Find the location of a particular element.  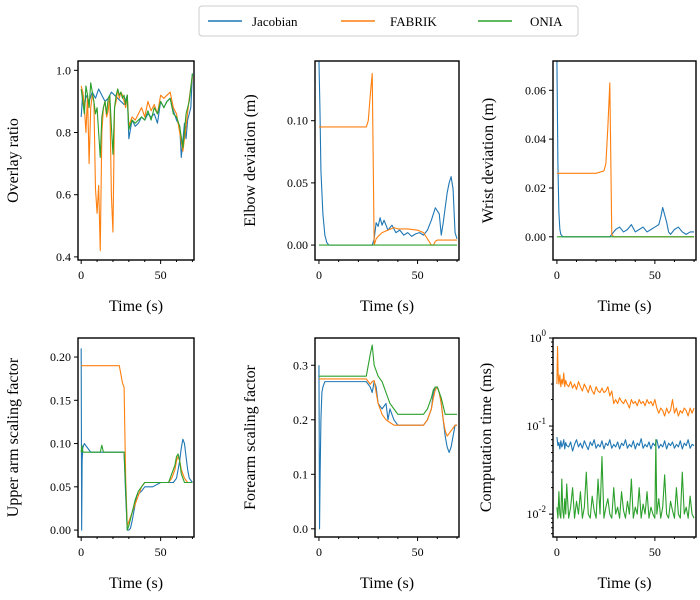

y-axis-label: Forearm scaling factor is located at coordinates (250, 437).